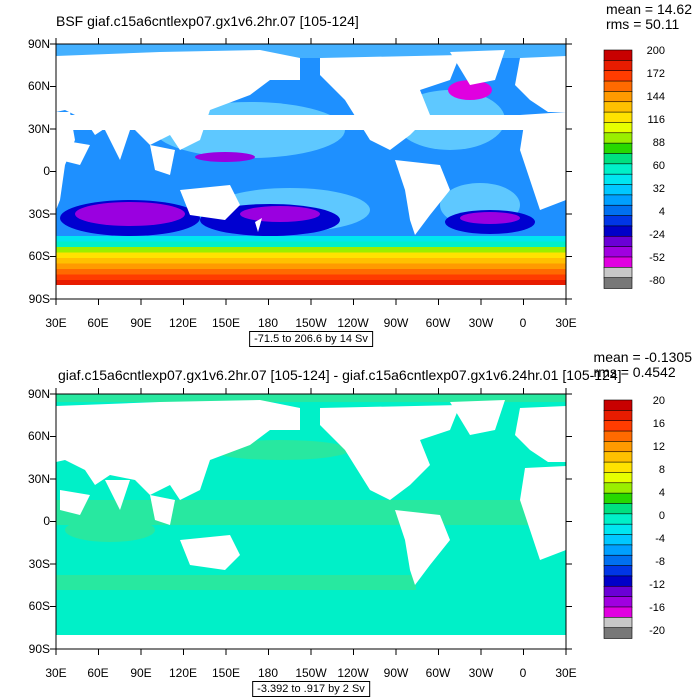 Image resolution: width=700 pixels, height=700 pixels. I want to click on colorbar-label: 20, so click(658, 401).